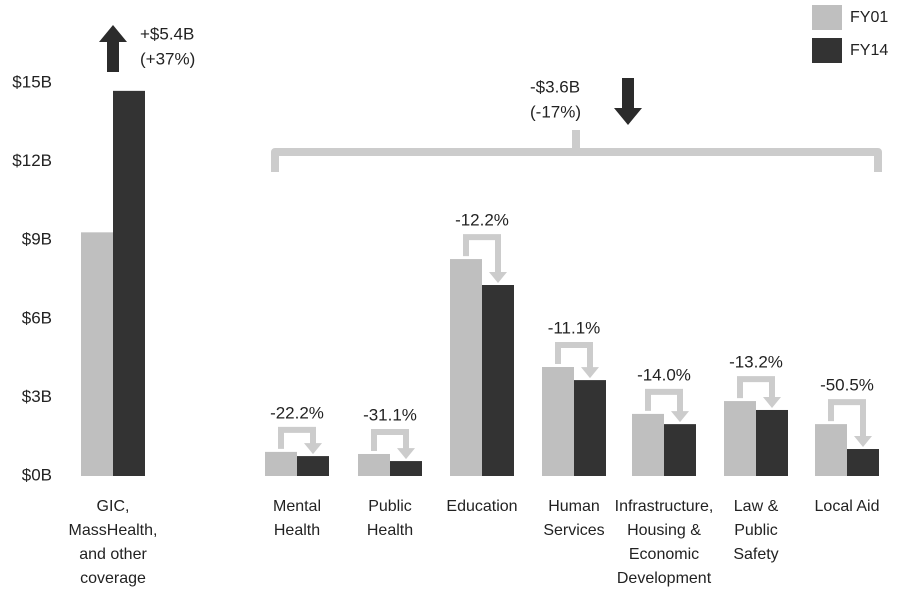 Image resolution: width=898 pixels, height=590 pixels. I want to click on x-tick-label: Economic, so click(664, 554).